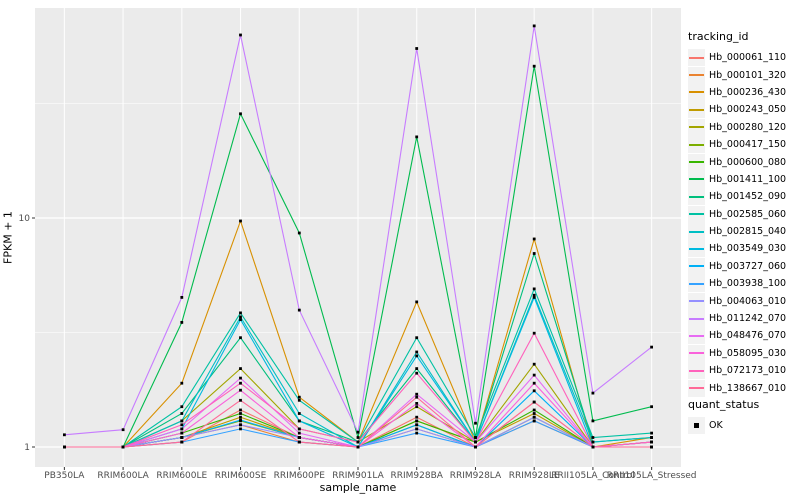  What do you see at coordinates (744, 232) in the screenshot?
I see `legend-item: Hb_002815_040` at bounding box center [744, 232].